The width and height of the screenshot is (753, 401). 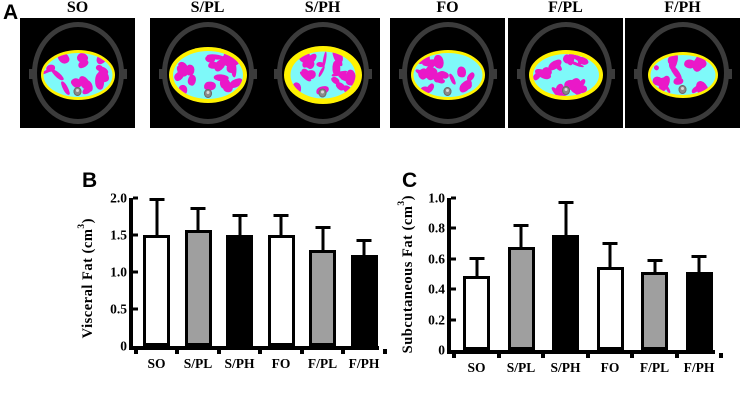 I want to click on bar-group-fo, so click(x=610, y=274).